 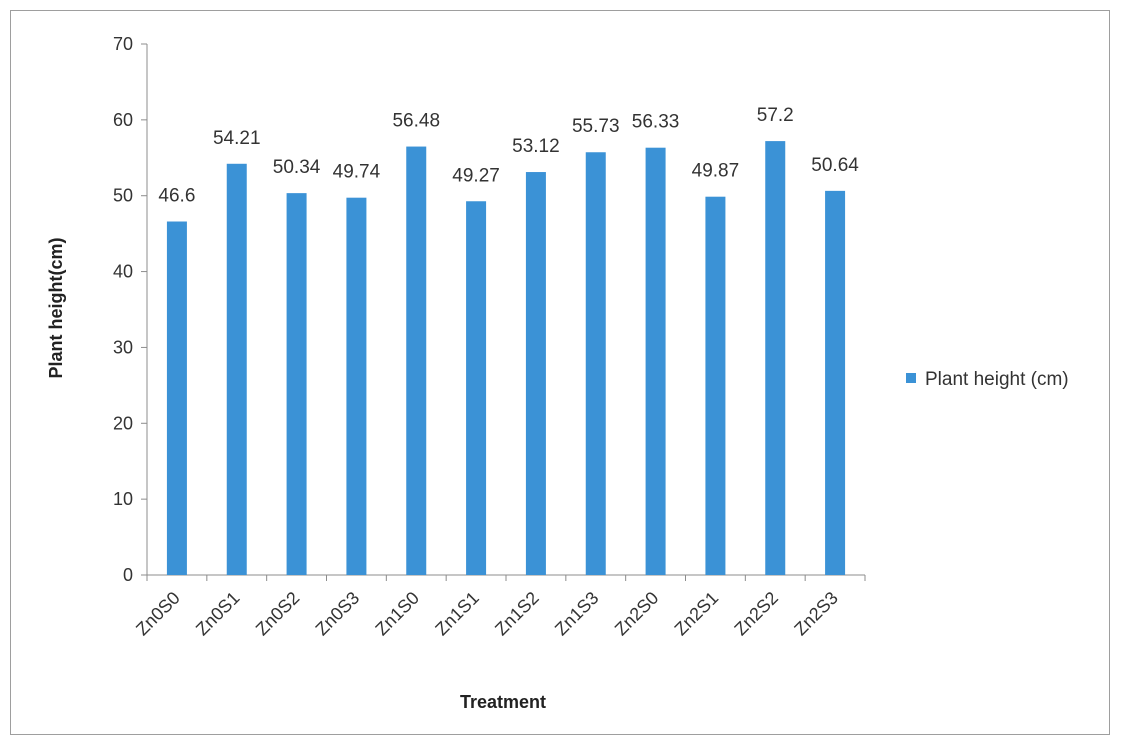 What do you see at coordinates (357, 172) in the screenshot?
I see `data-label: 49.74` at bounding box center [357, 172].